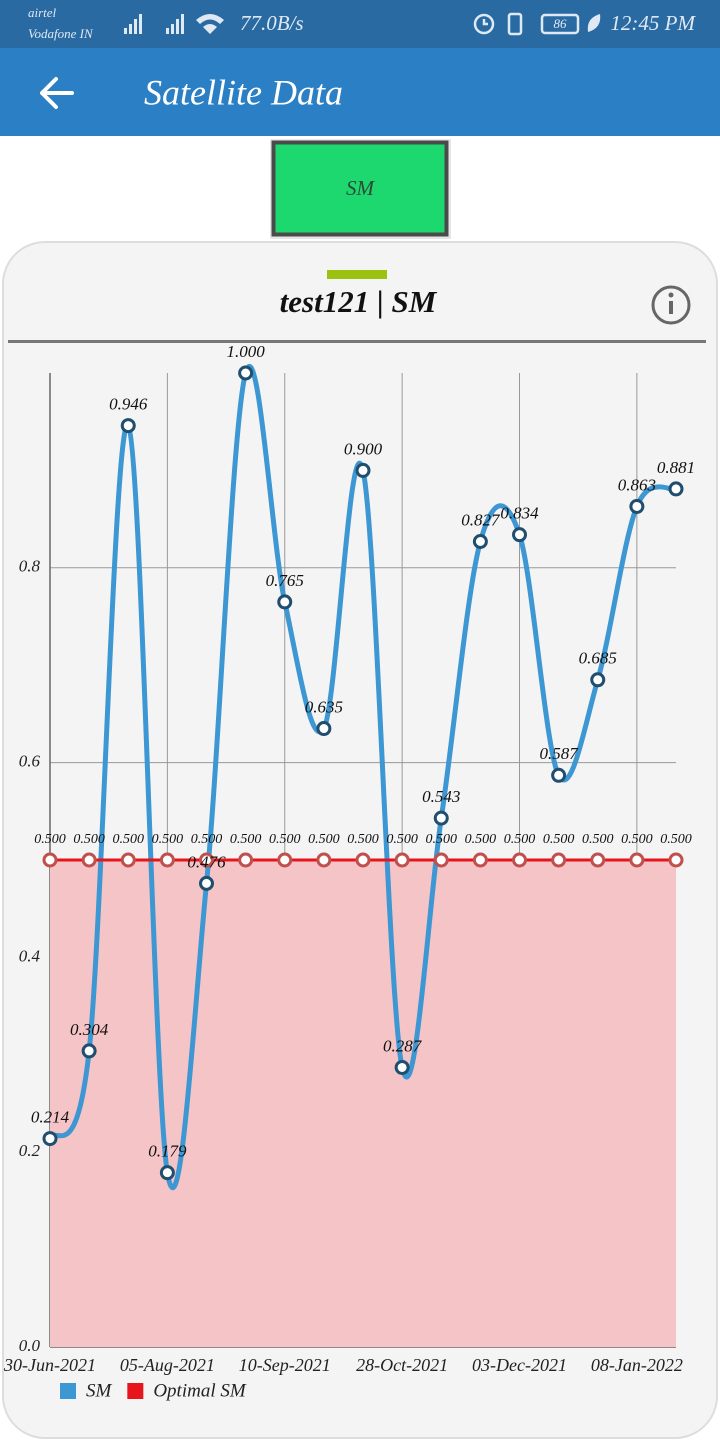 This screenshot has width=720, height=1440. I want to click on carrier-2: Vodafone IN, so click(61, 33).